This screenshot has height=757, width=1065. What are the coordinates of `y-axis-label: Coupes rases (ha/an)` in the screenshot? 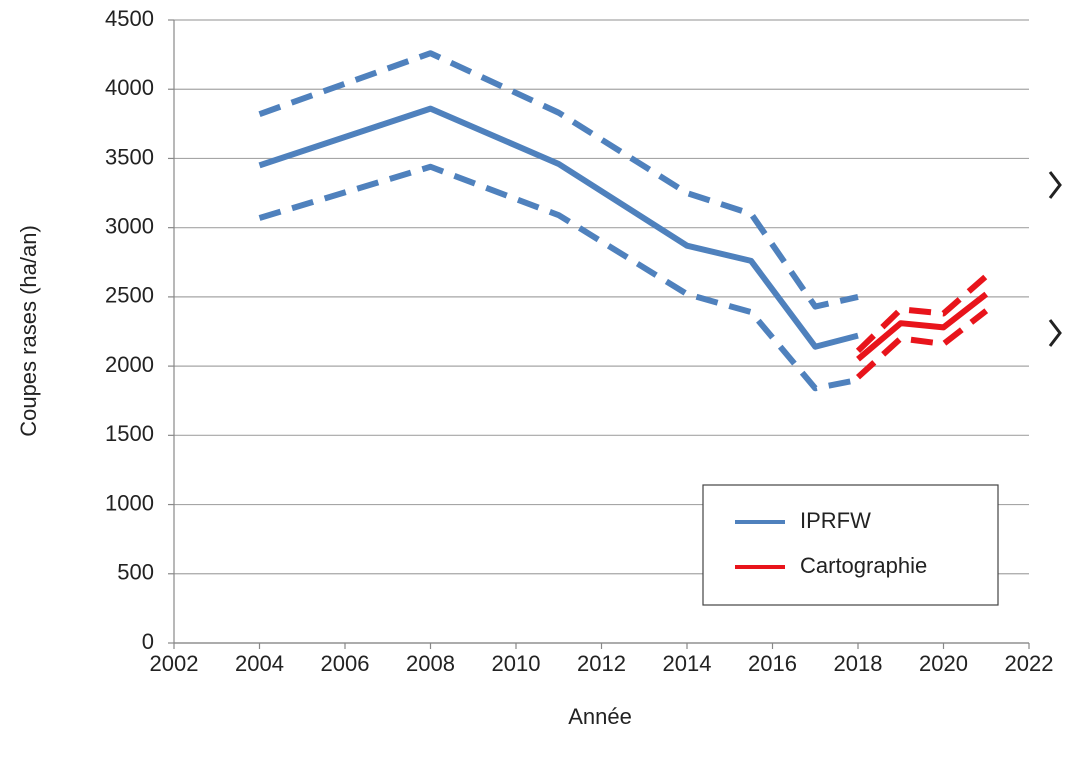 It's located at (28, 331).